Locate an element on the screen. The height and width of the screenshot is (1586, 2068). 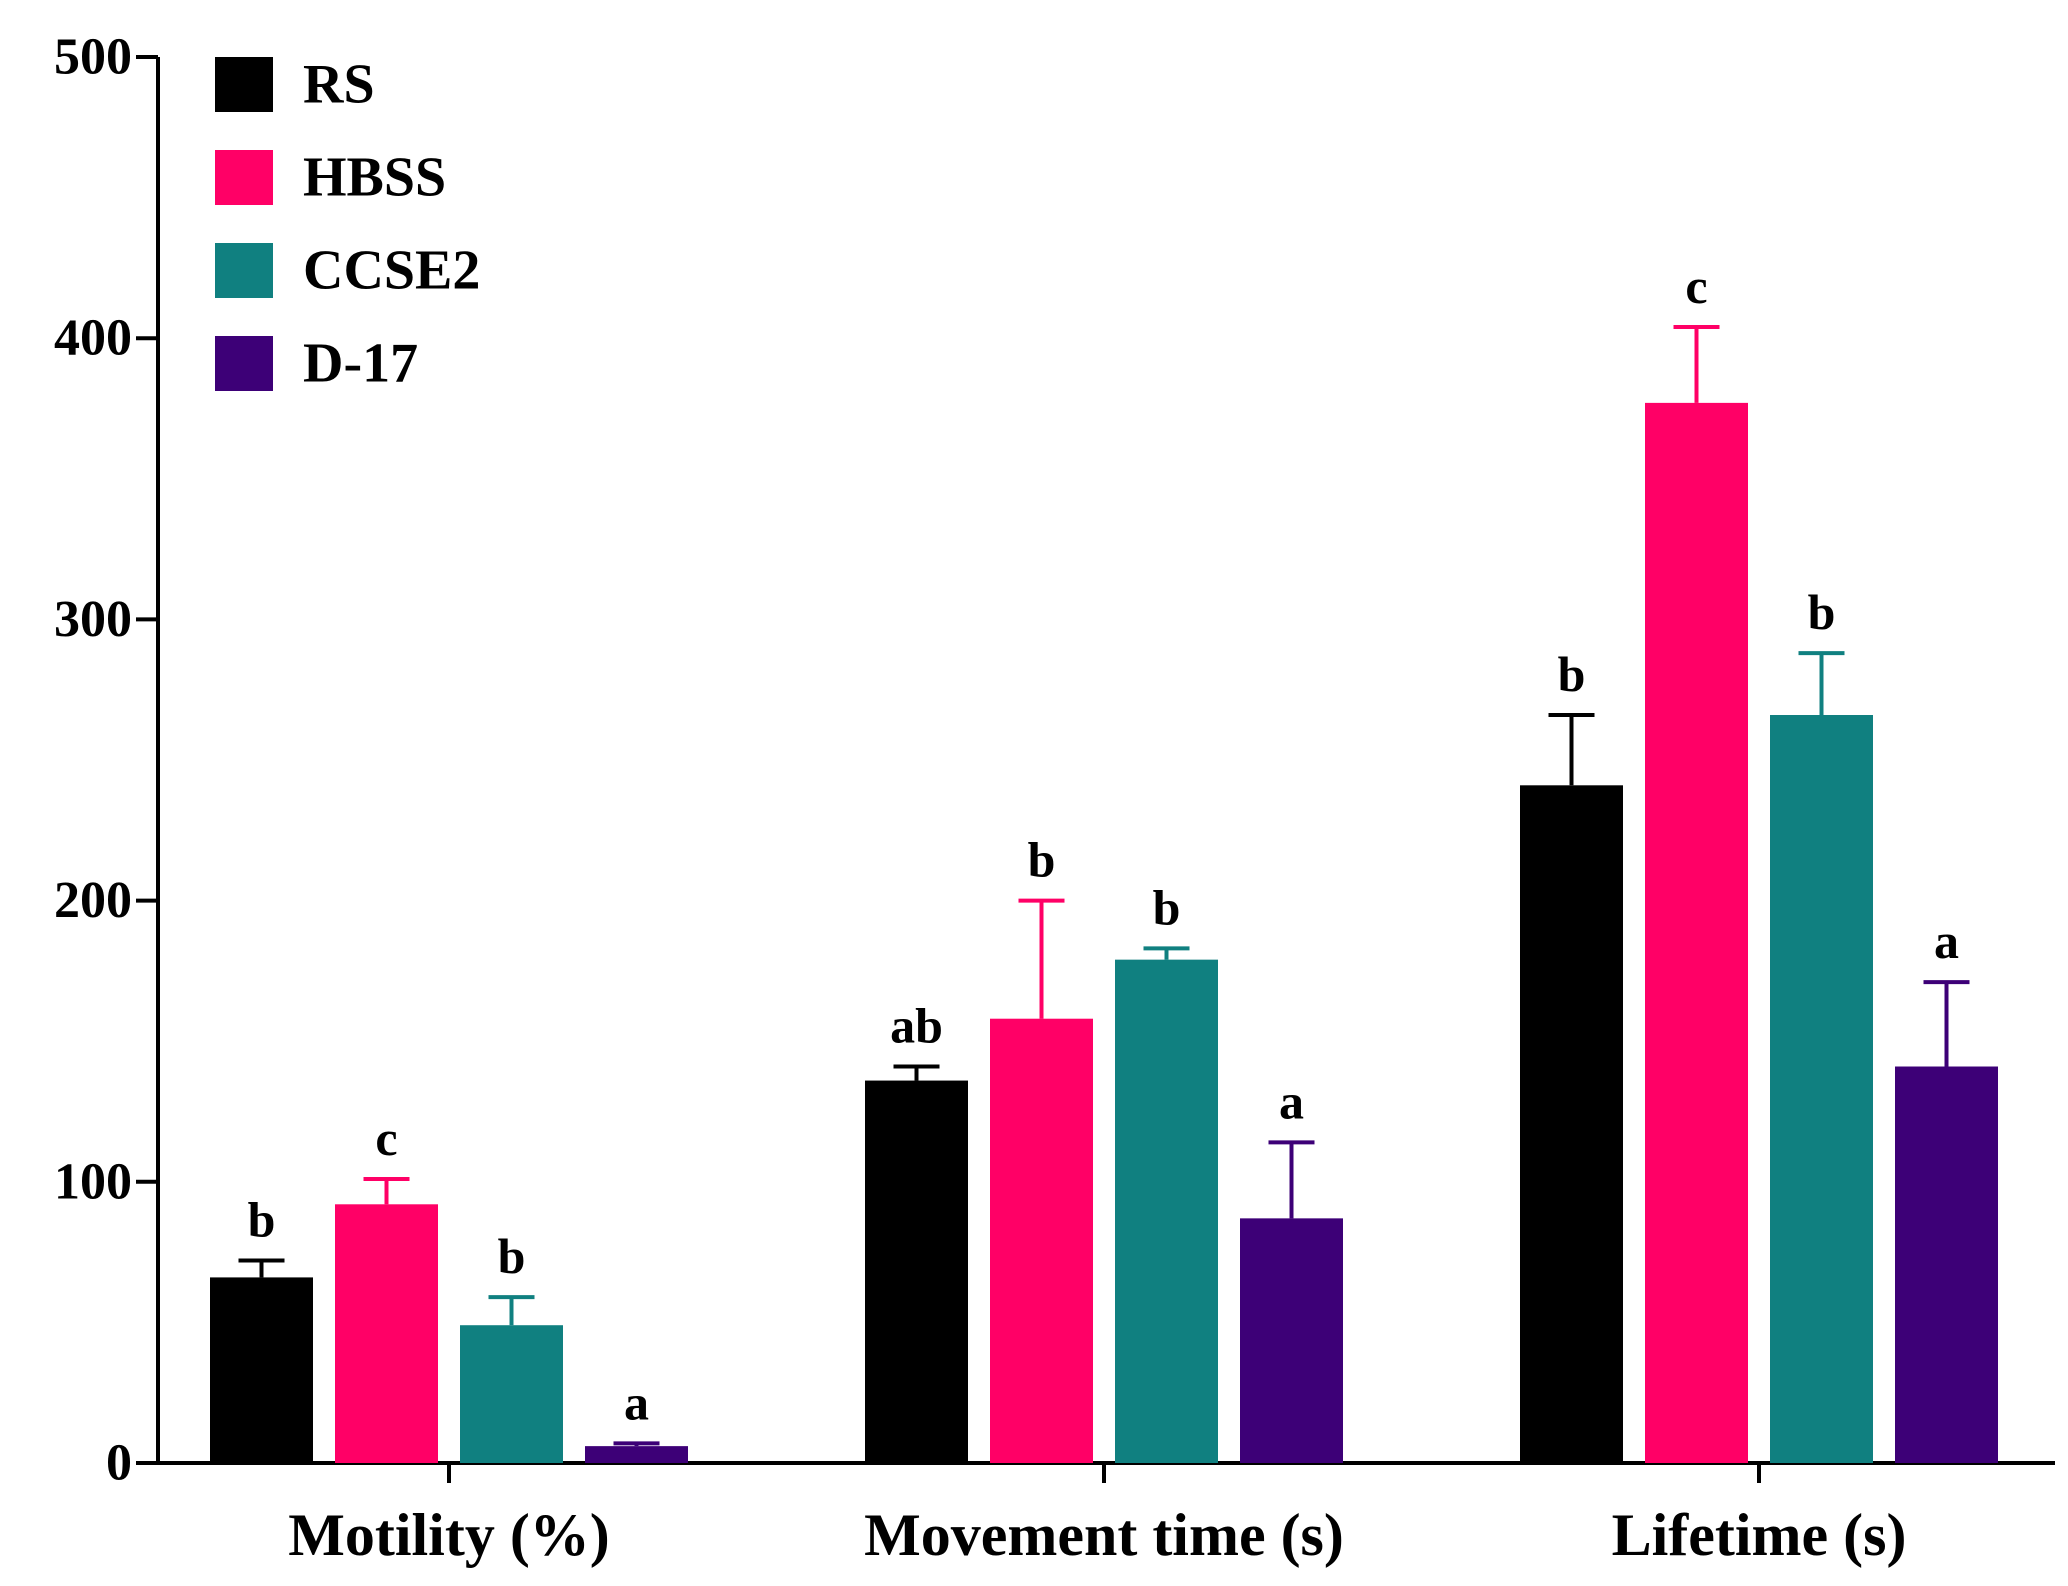
y-tick-label: 400 is located at coordinates (93, 338).